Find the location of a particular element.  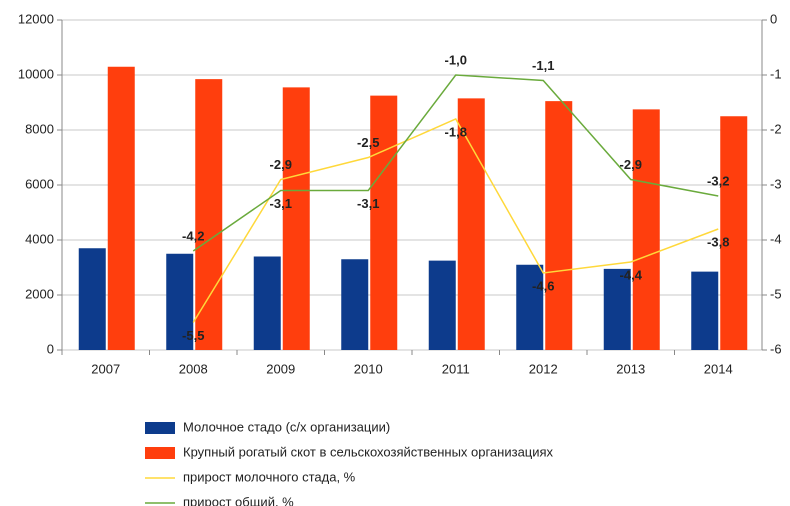

data-label: -5,5 is located at coordinates (193, 335).